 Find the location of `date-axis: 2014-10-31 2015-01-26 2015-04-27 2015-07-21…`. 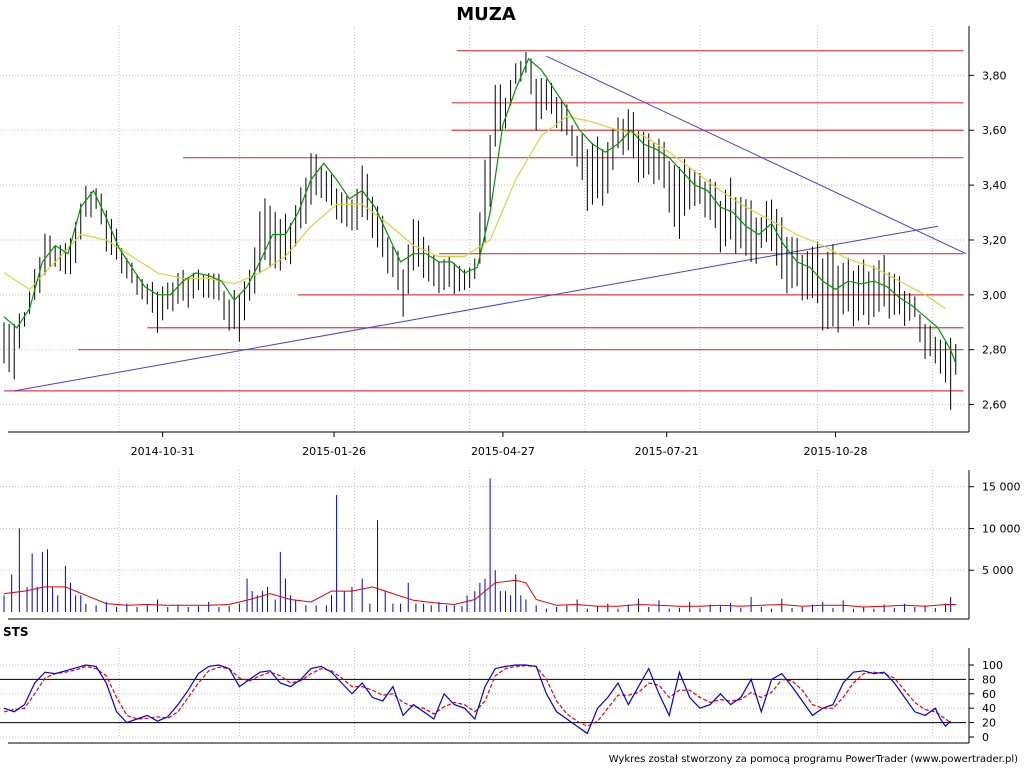

date-axis: 2014-10-31 2015-01-26 2015-04-27 2015-07-21… is located at coordinates (499, 445).